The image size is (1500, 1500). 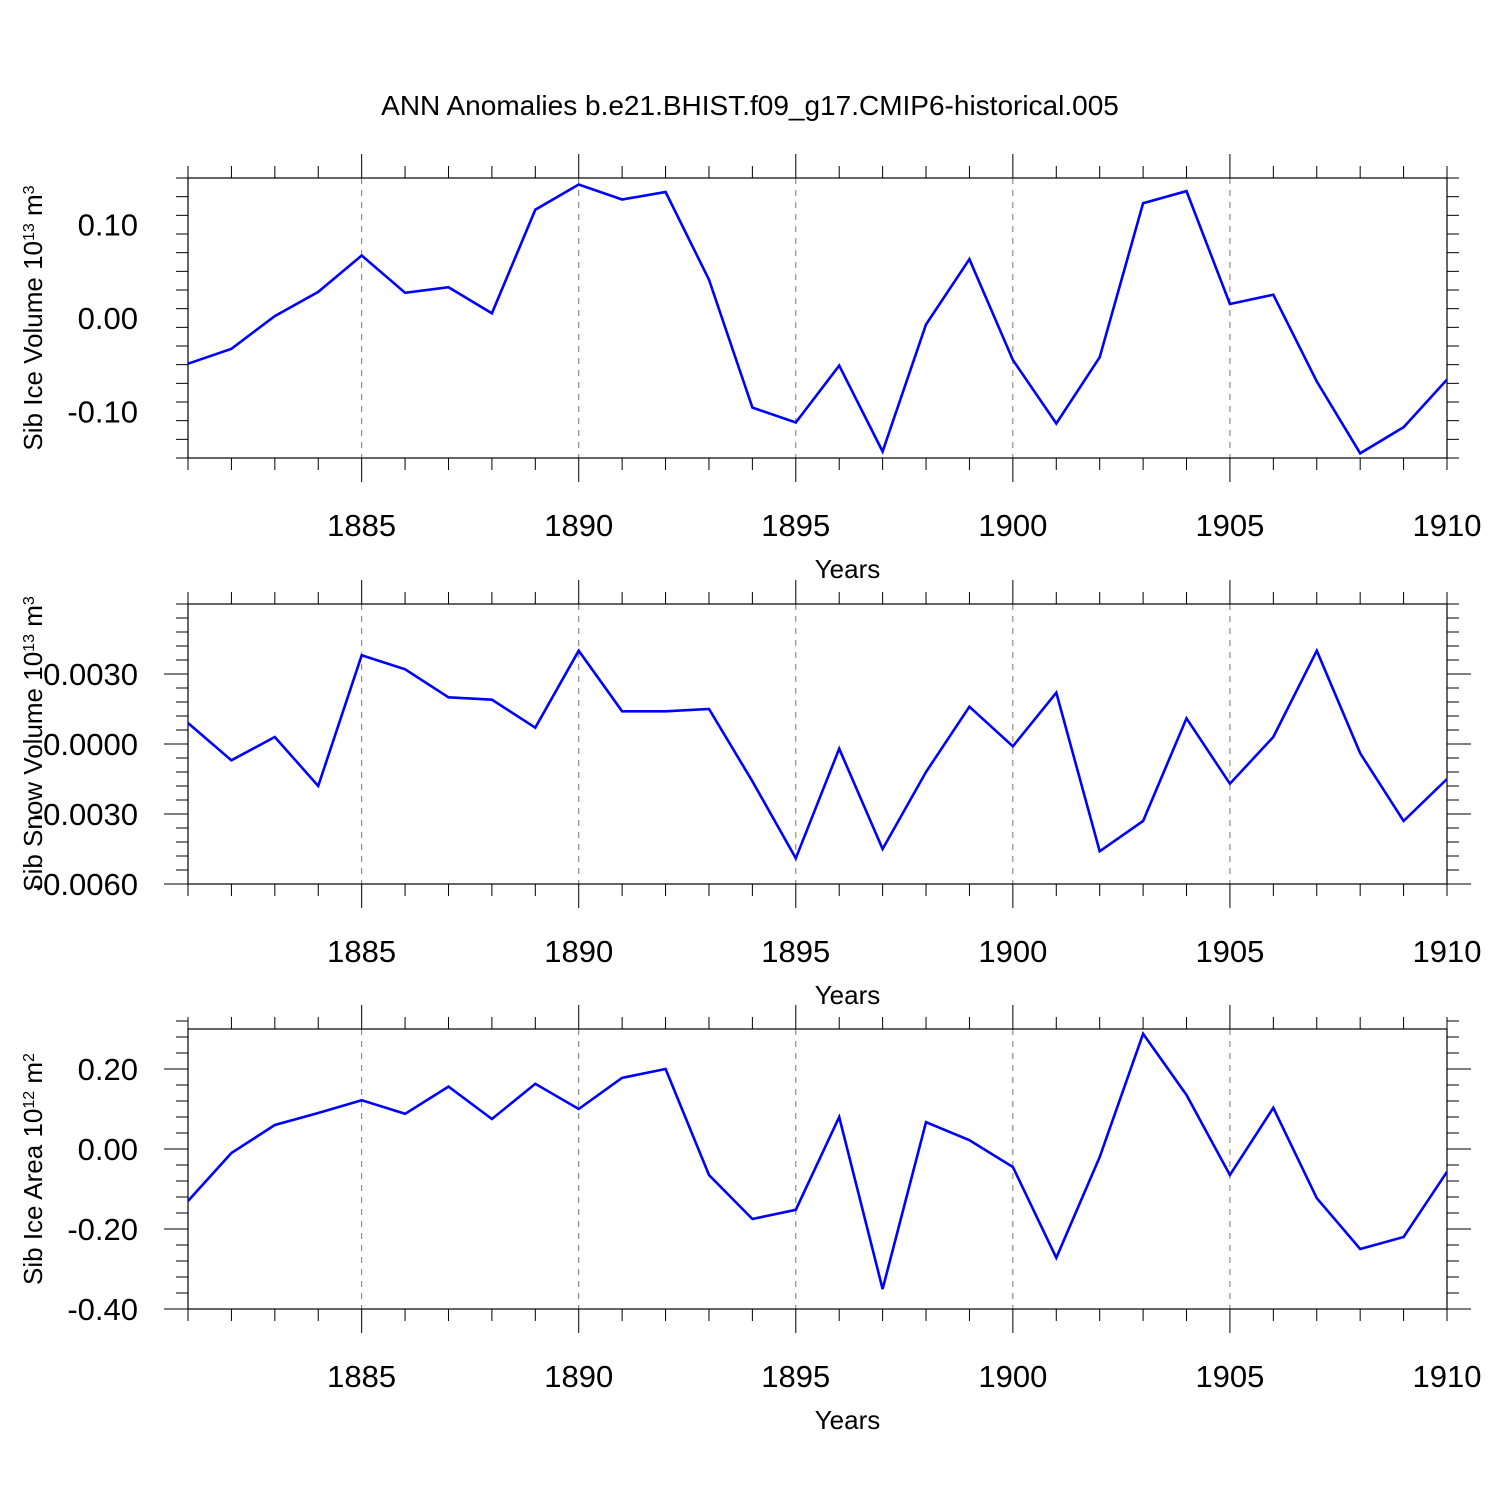 I want to click on y-axis-label-unit-exponent: 2, so click(x=29, y=1057).